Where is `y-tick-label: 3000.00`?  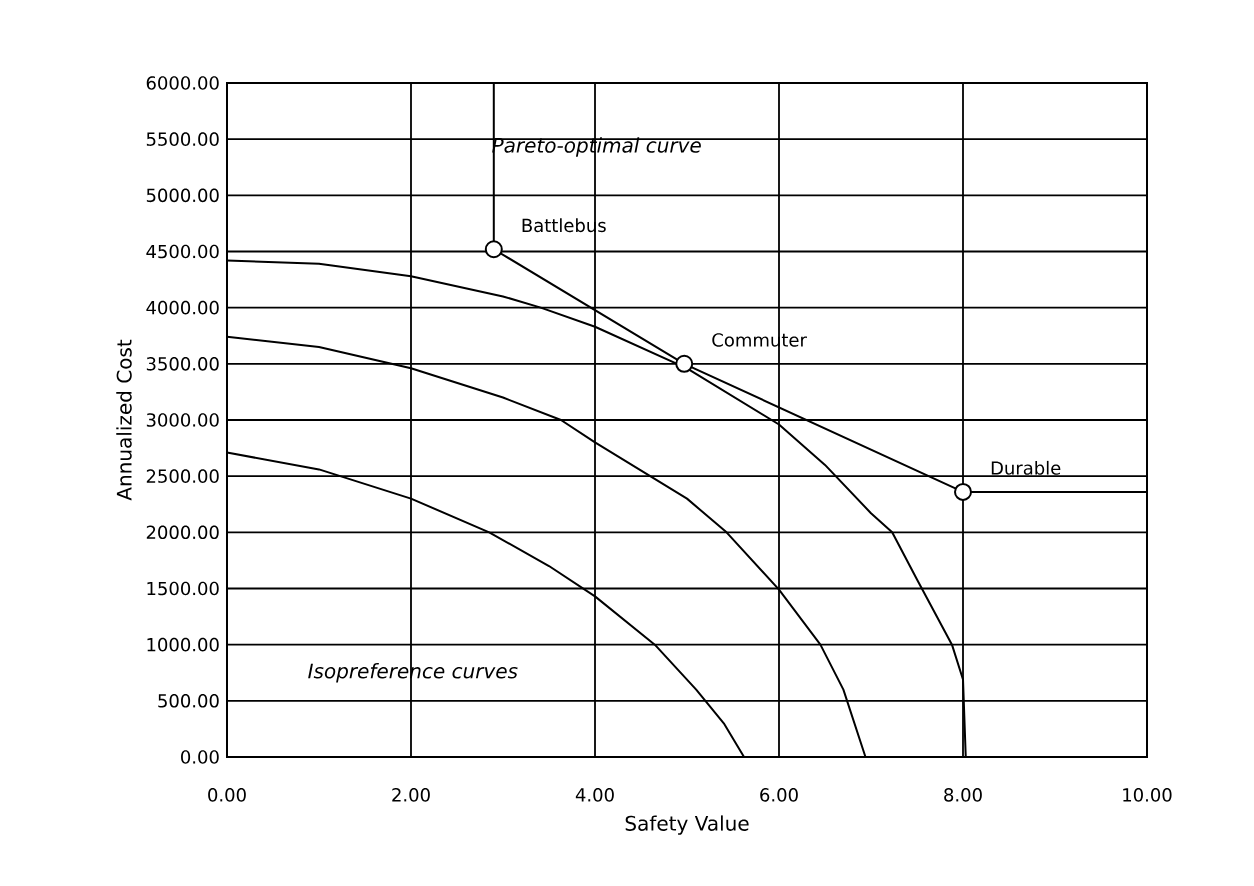
y-tick-label: 3000.00 is located at coordinates (182, 420).